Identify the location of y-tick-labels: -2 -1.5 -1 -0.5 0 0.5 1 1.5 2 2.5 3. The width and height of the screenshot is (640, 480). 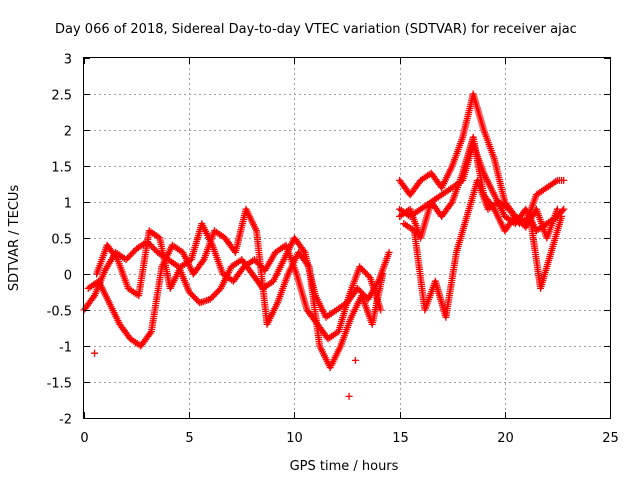
(59, 240).